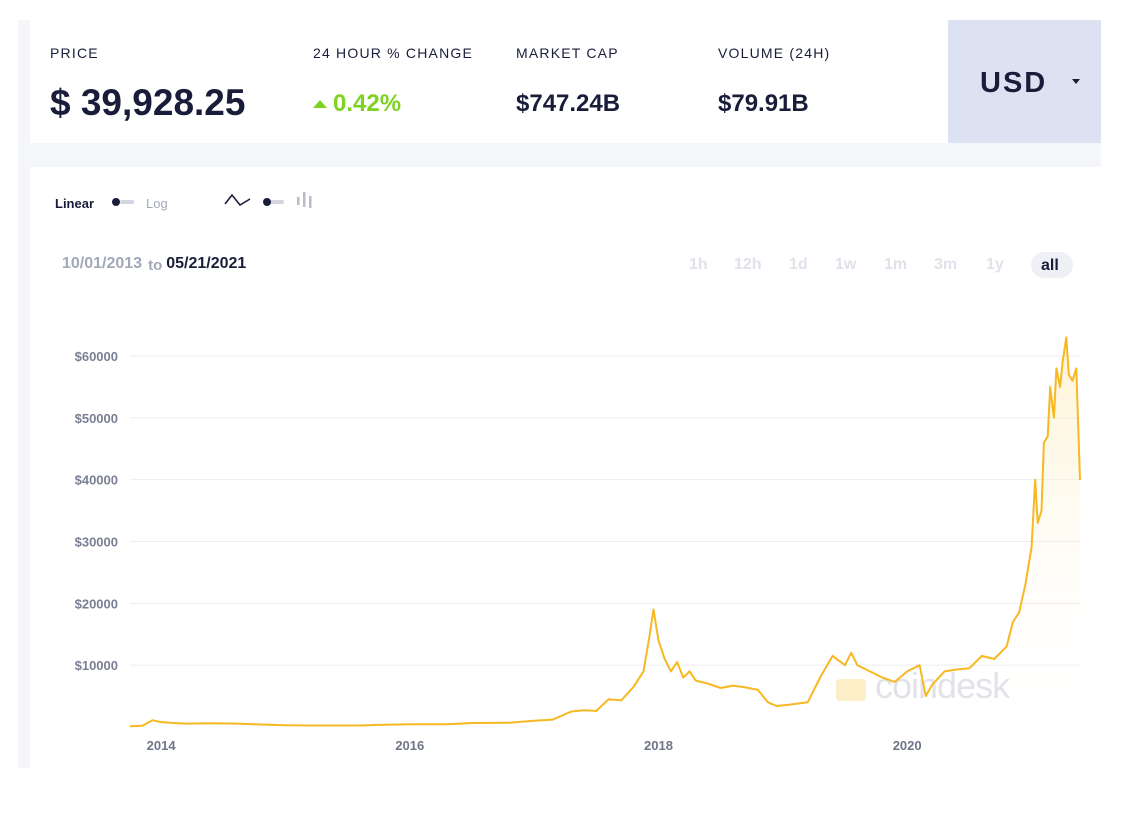 The image size is (1121, 828). I want to click on series-area, so click(1043, 532).